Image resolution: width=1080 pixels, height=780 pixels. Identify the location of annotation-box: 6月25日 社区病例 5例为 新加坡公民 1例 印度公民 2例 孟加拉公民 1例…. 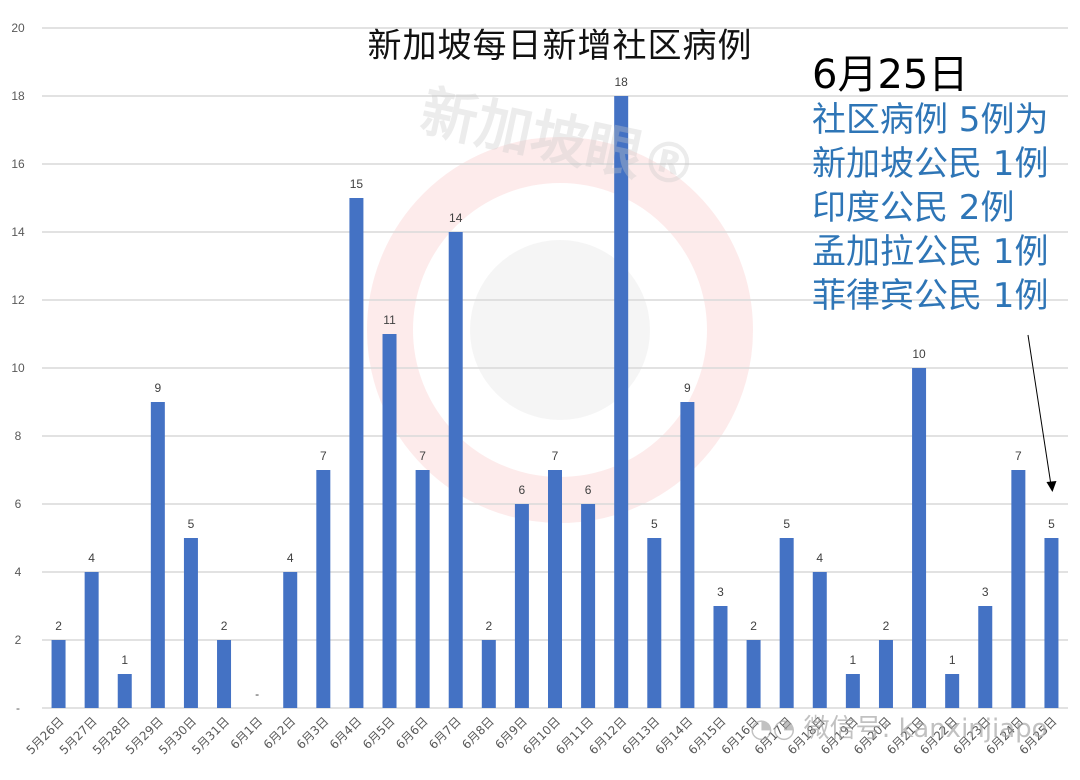
(930, 185).